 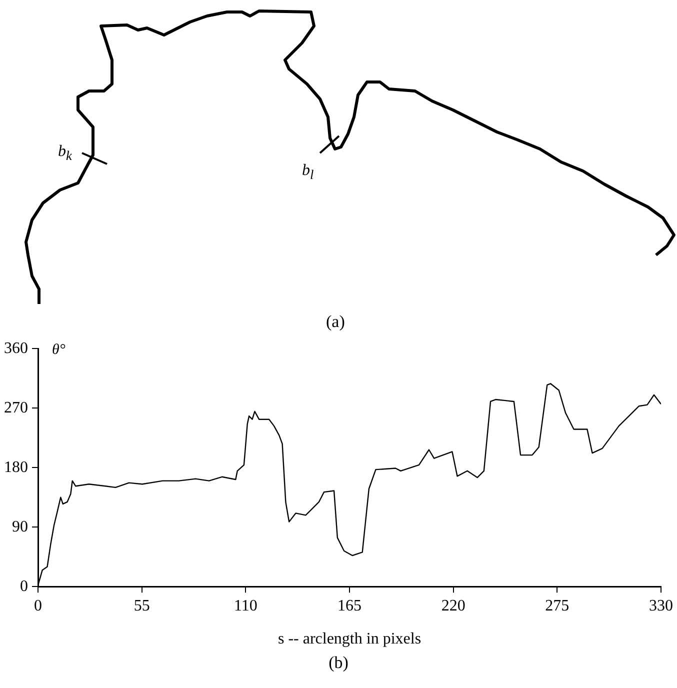 What do you see at coordinates (350, 639) in the screenshot?
I see `x-axis-title: s -- arclength in pixels` at bounding box center [350, 639].